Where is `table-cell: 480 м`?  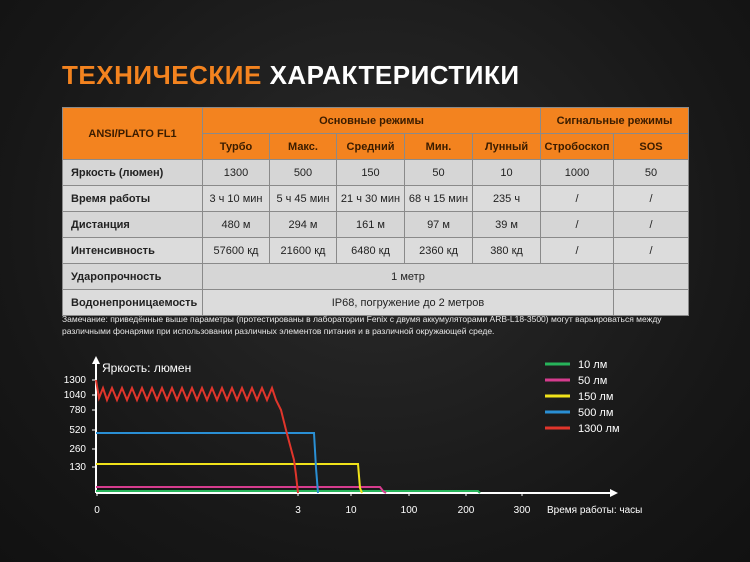
table-cell: 480 м is located at coordinates (236, 224).